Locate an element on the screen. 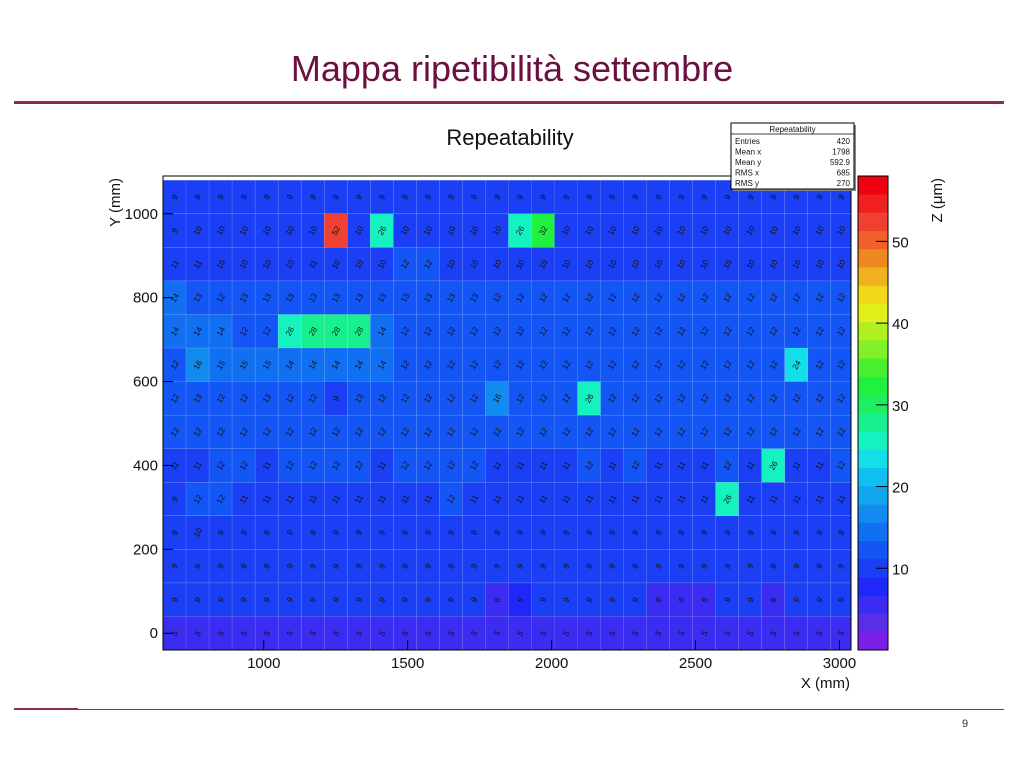  stats-row-label: Mean x is located at coordinates (748, 152).